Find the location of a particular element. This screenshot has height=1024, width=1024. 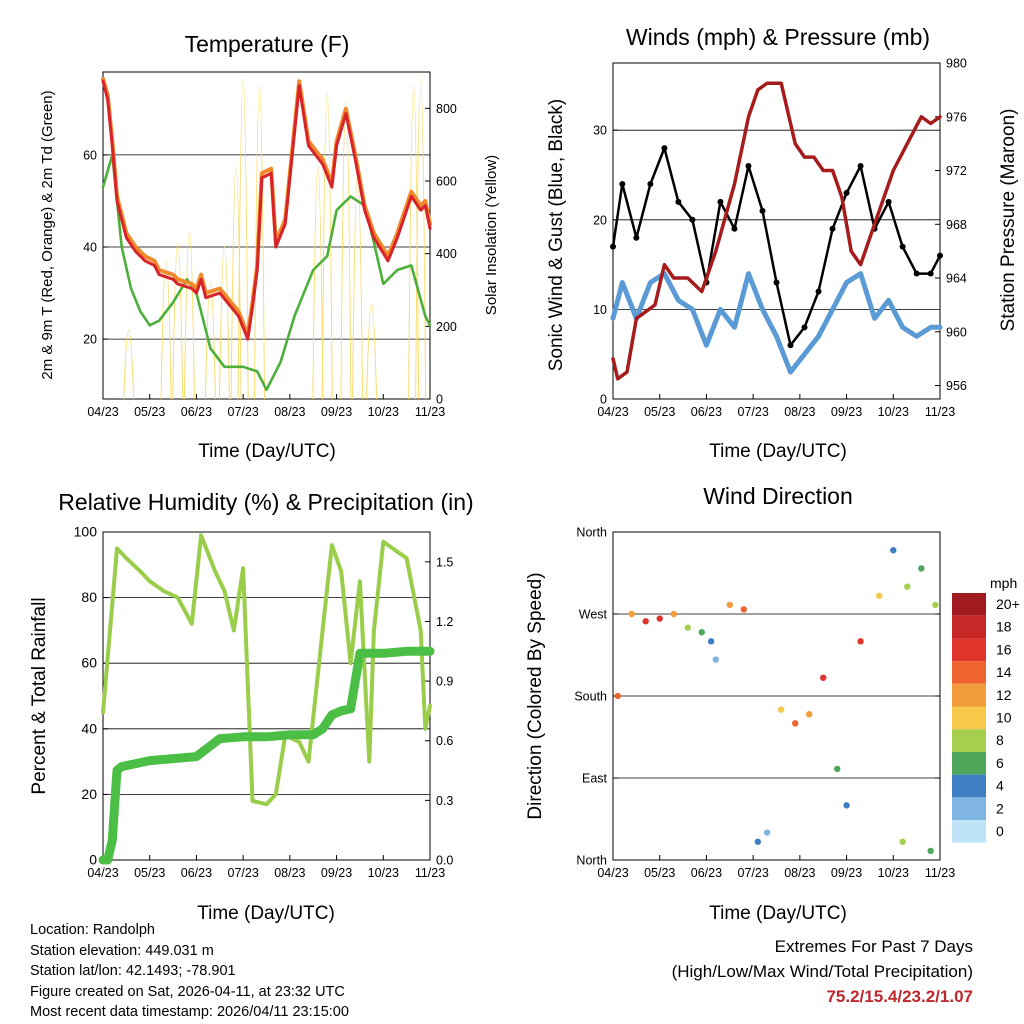

temp-9m-series-line is located at coordinates (266, 206).